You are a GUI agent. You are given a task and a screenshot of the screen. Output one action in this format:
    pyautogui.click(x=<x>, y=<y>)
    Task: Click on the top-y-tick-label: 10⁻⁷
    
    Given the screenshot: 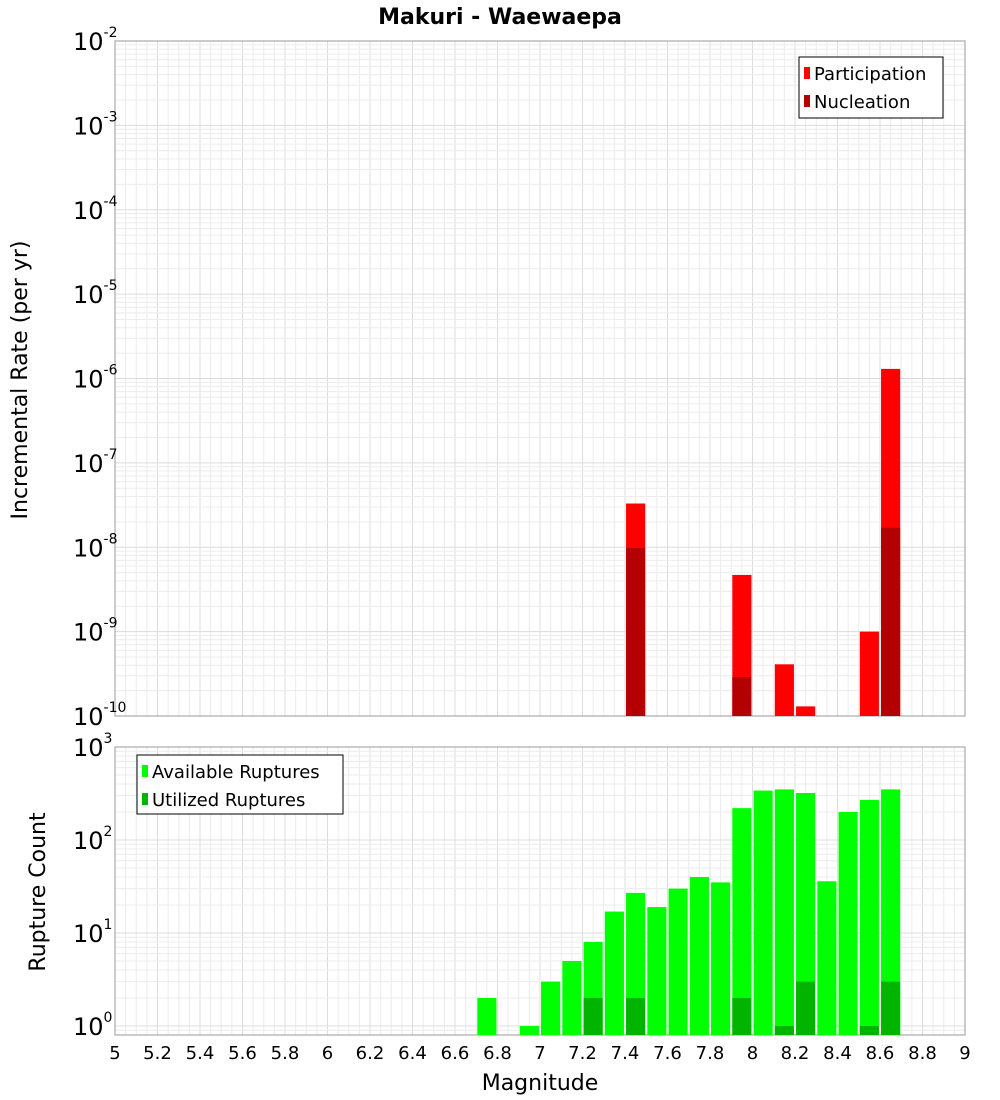 What is the action you would take?
    pyautogui.click(x=95, y=462)
    